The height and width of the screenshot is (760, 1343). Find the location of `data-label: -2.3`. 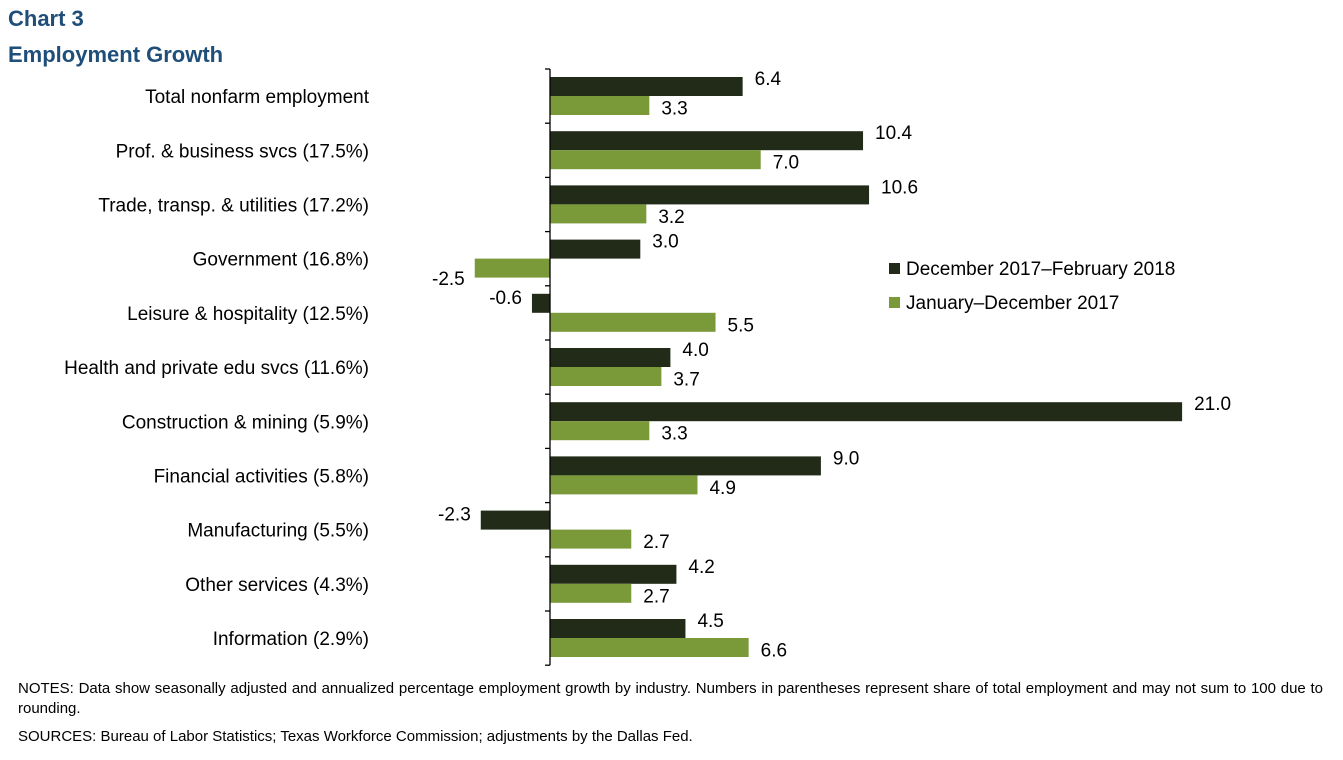

data-label: -2.3 is located at coordinates (454, 515).